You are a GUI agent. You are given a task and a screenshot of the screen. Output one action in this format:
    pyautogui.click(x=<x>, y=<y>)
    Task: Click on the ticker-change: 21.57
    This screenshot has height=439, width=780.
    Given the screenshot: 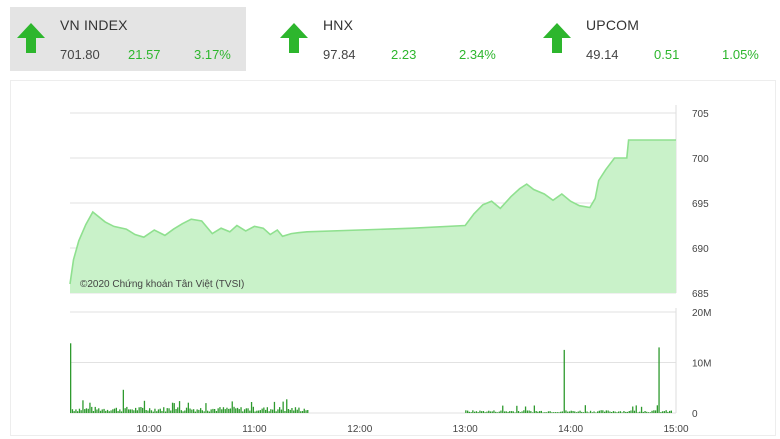 What is the action you would take?
    pyautogui.click(x=144, y=54)
    